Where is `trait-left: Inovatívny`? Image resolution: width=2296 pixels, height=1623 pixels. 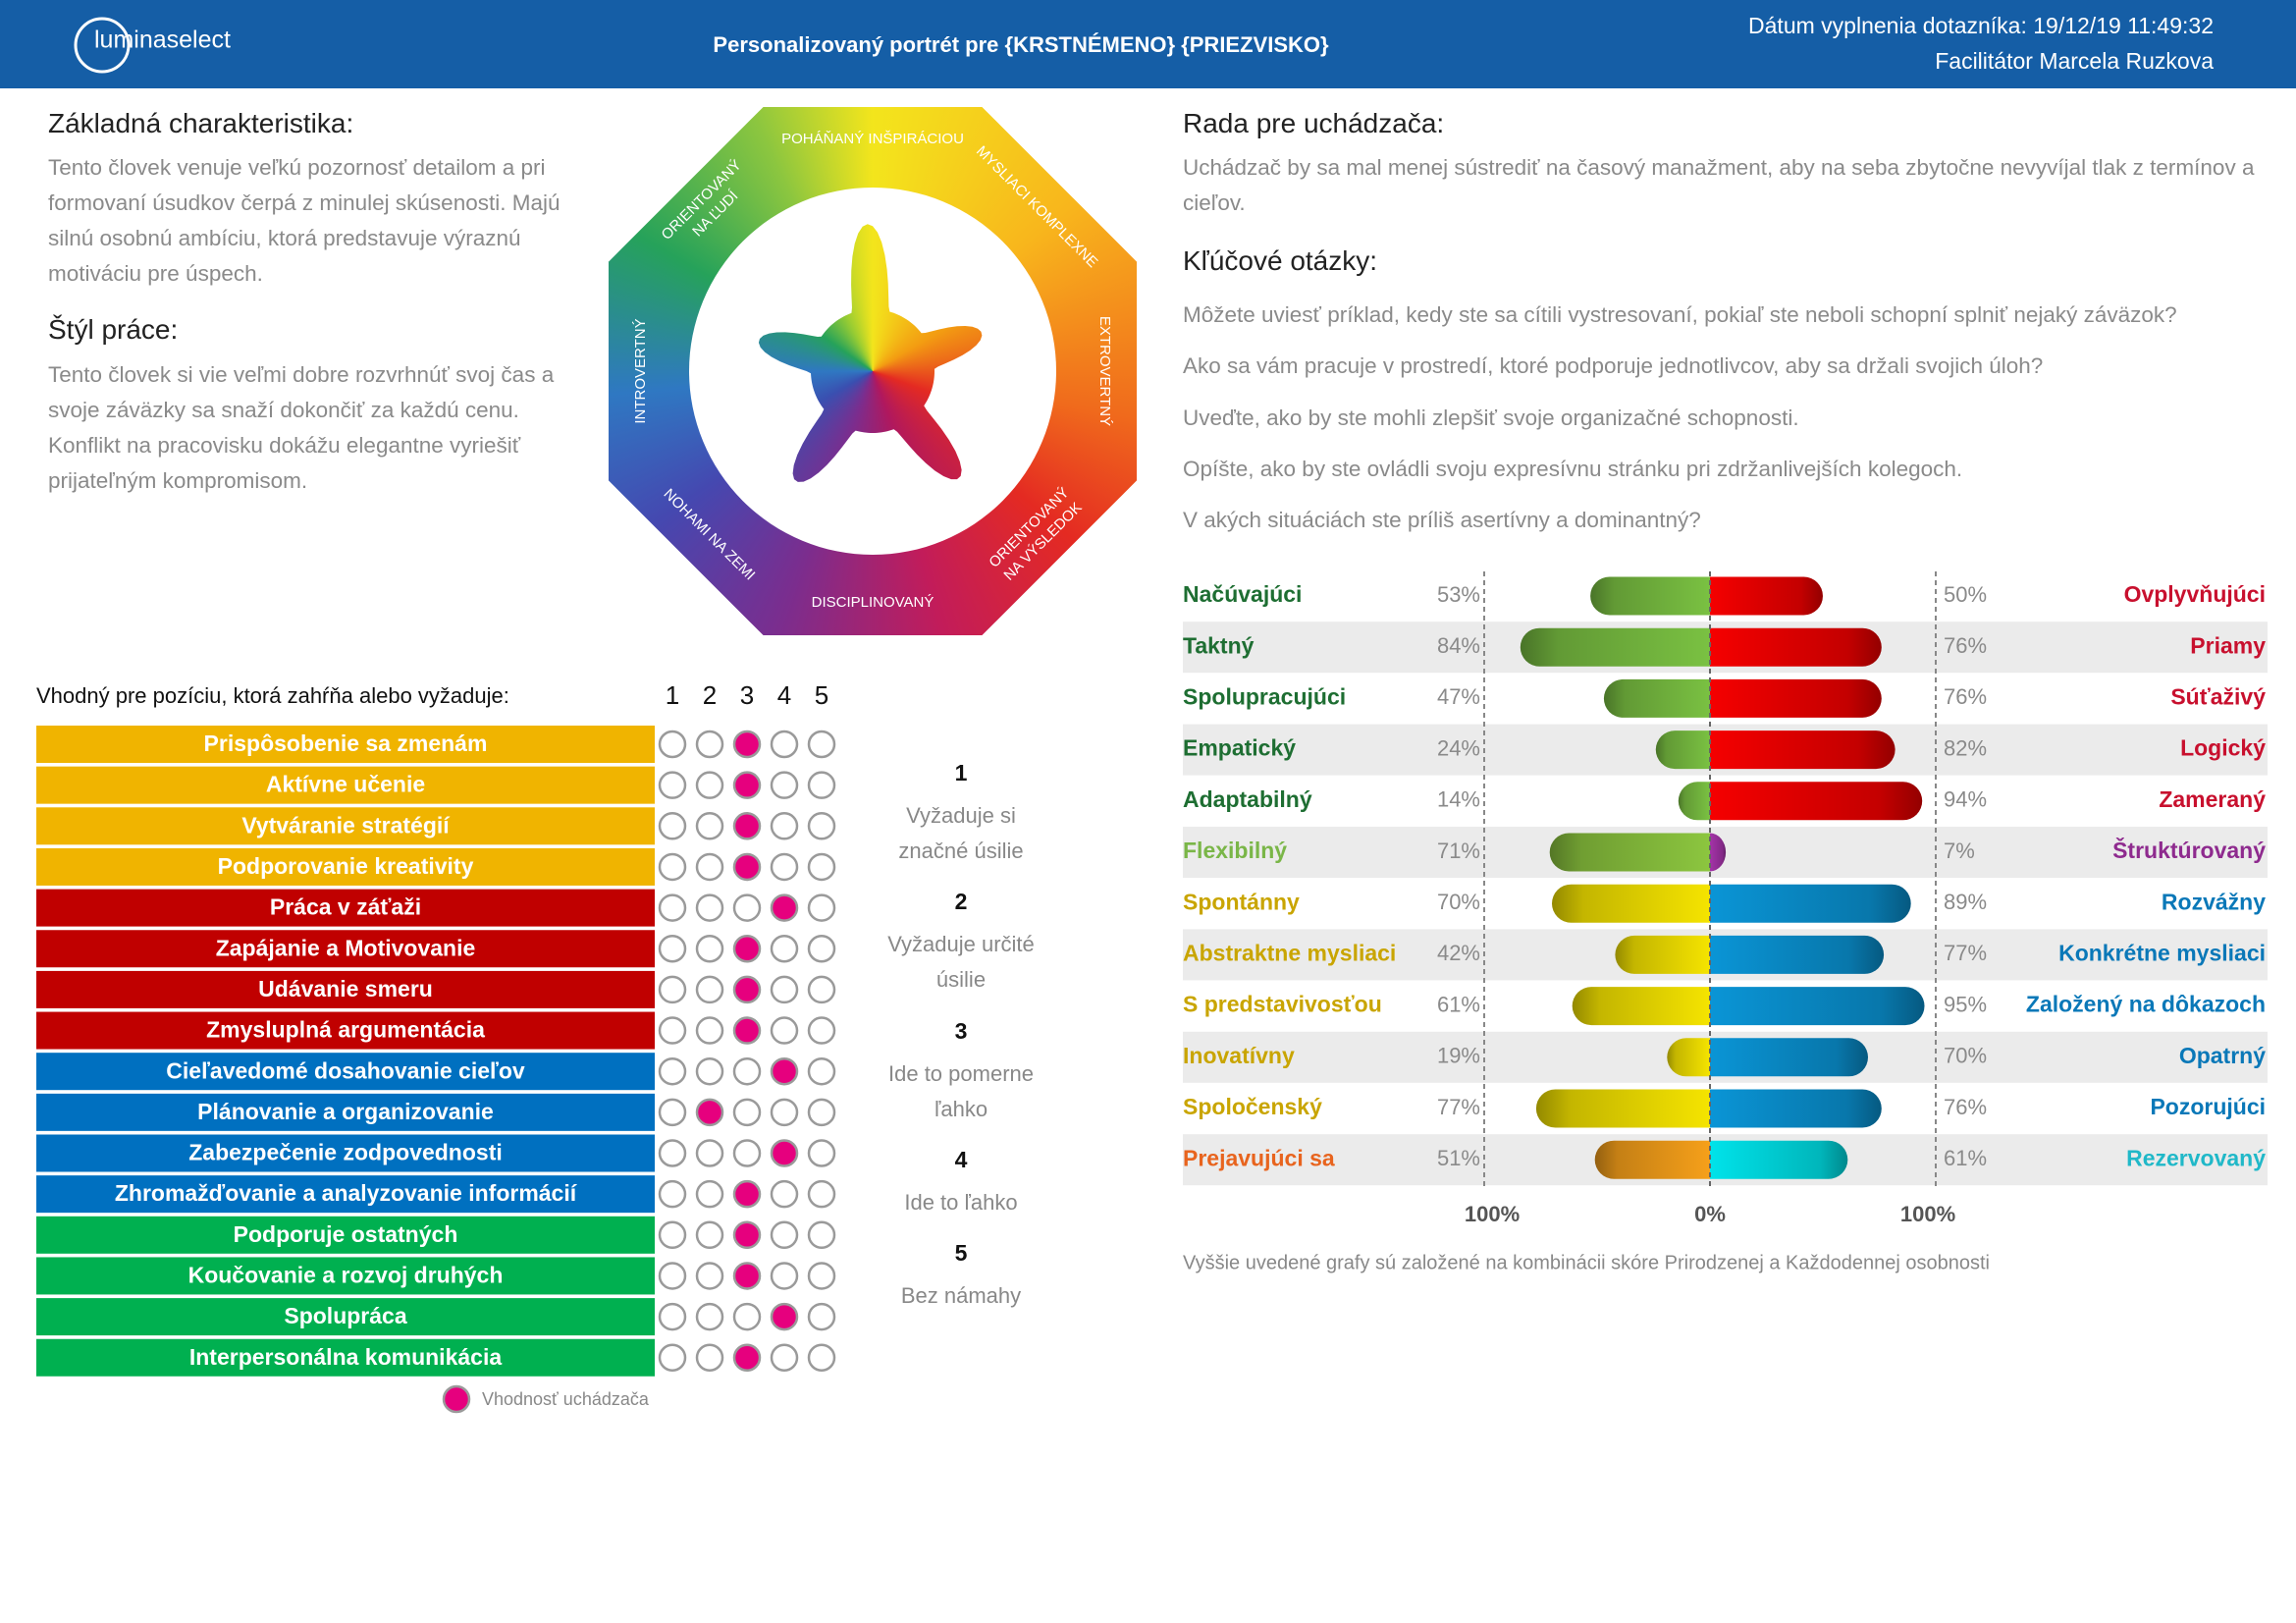 trait-left: Inovatívny is located at coordinates (1239, 1055).